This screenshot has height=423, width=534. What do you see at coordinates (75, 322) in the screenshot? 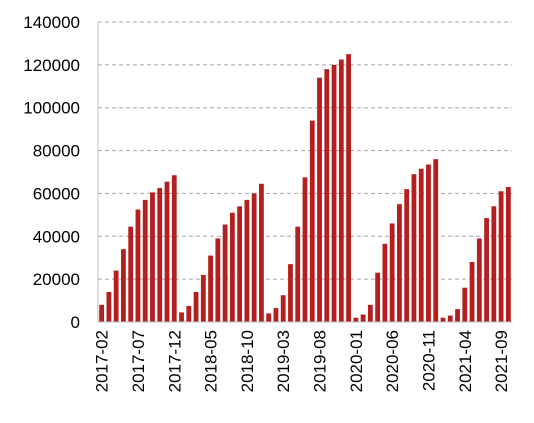
I see `y-tick-label: 0` at bounding box center [75, 322].